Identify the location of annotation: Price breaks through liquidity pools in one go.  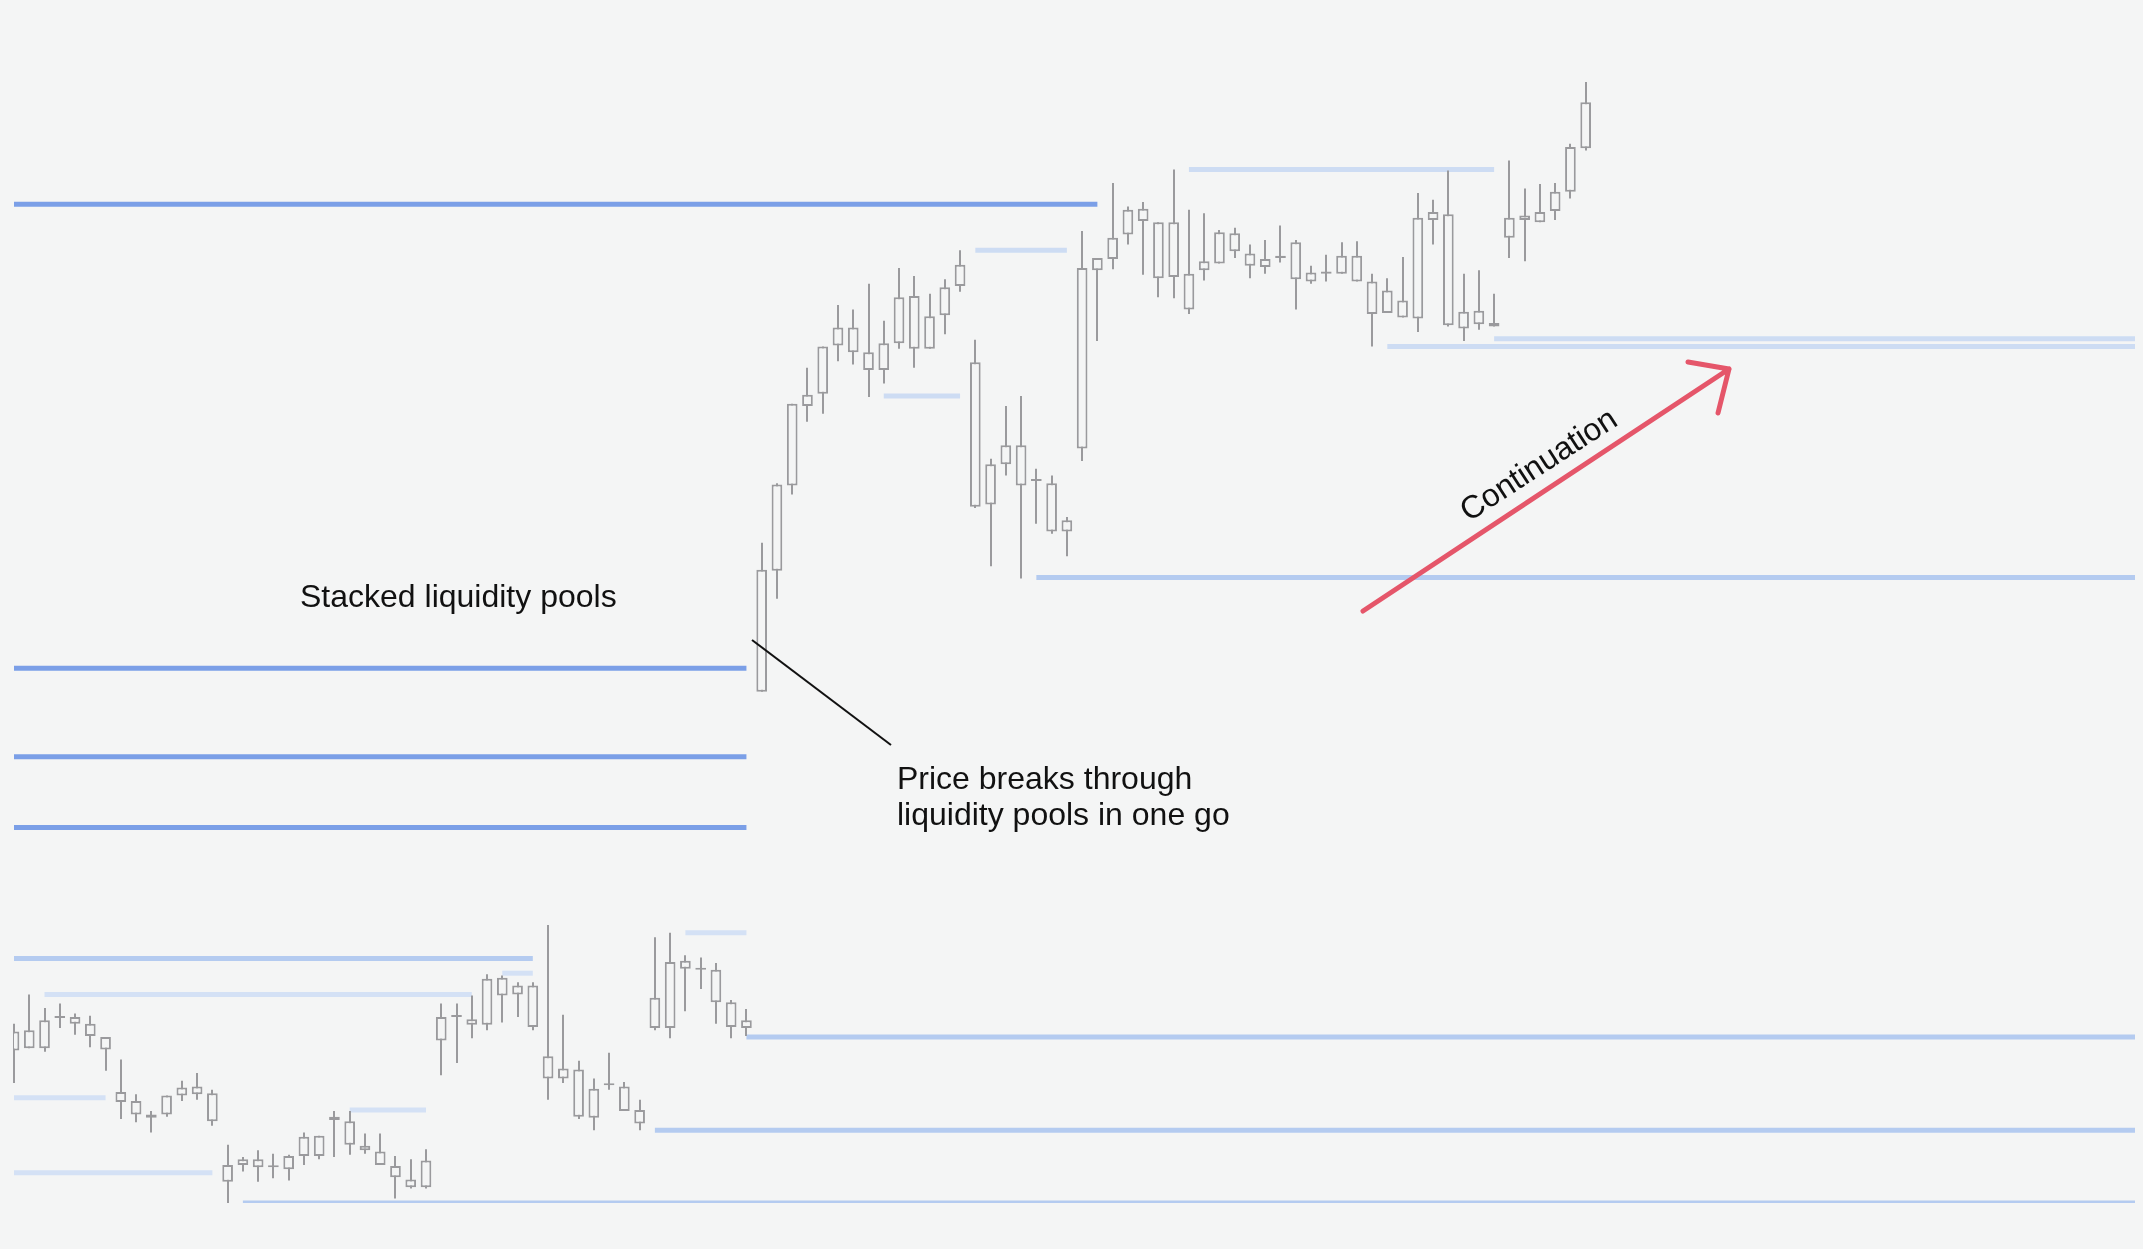
(1064, 796).